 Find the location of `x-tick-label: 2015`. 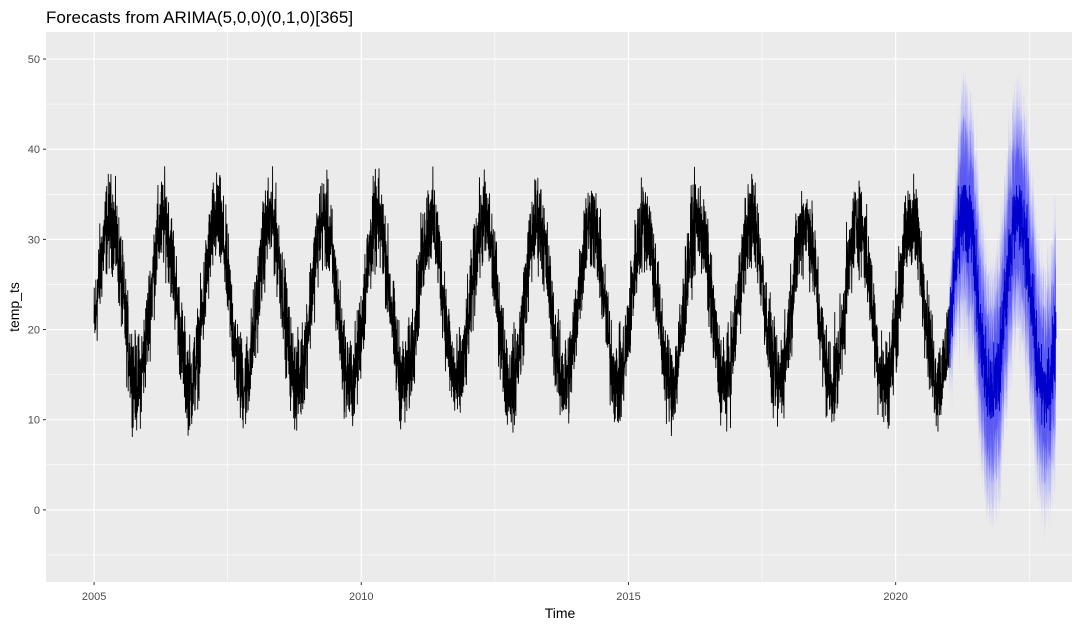

x-tick-label: 2015 is located at coordinates (628, 597).